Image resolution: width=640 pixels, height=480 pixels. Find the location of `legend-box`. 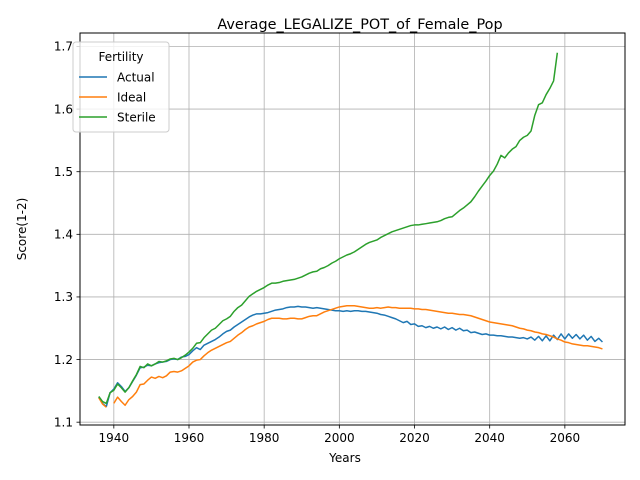

legend-box is located at coordinates (121, 87).